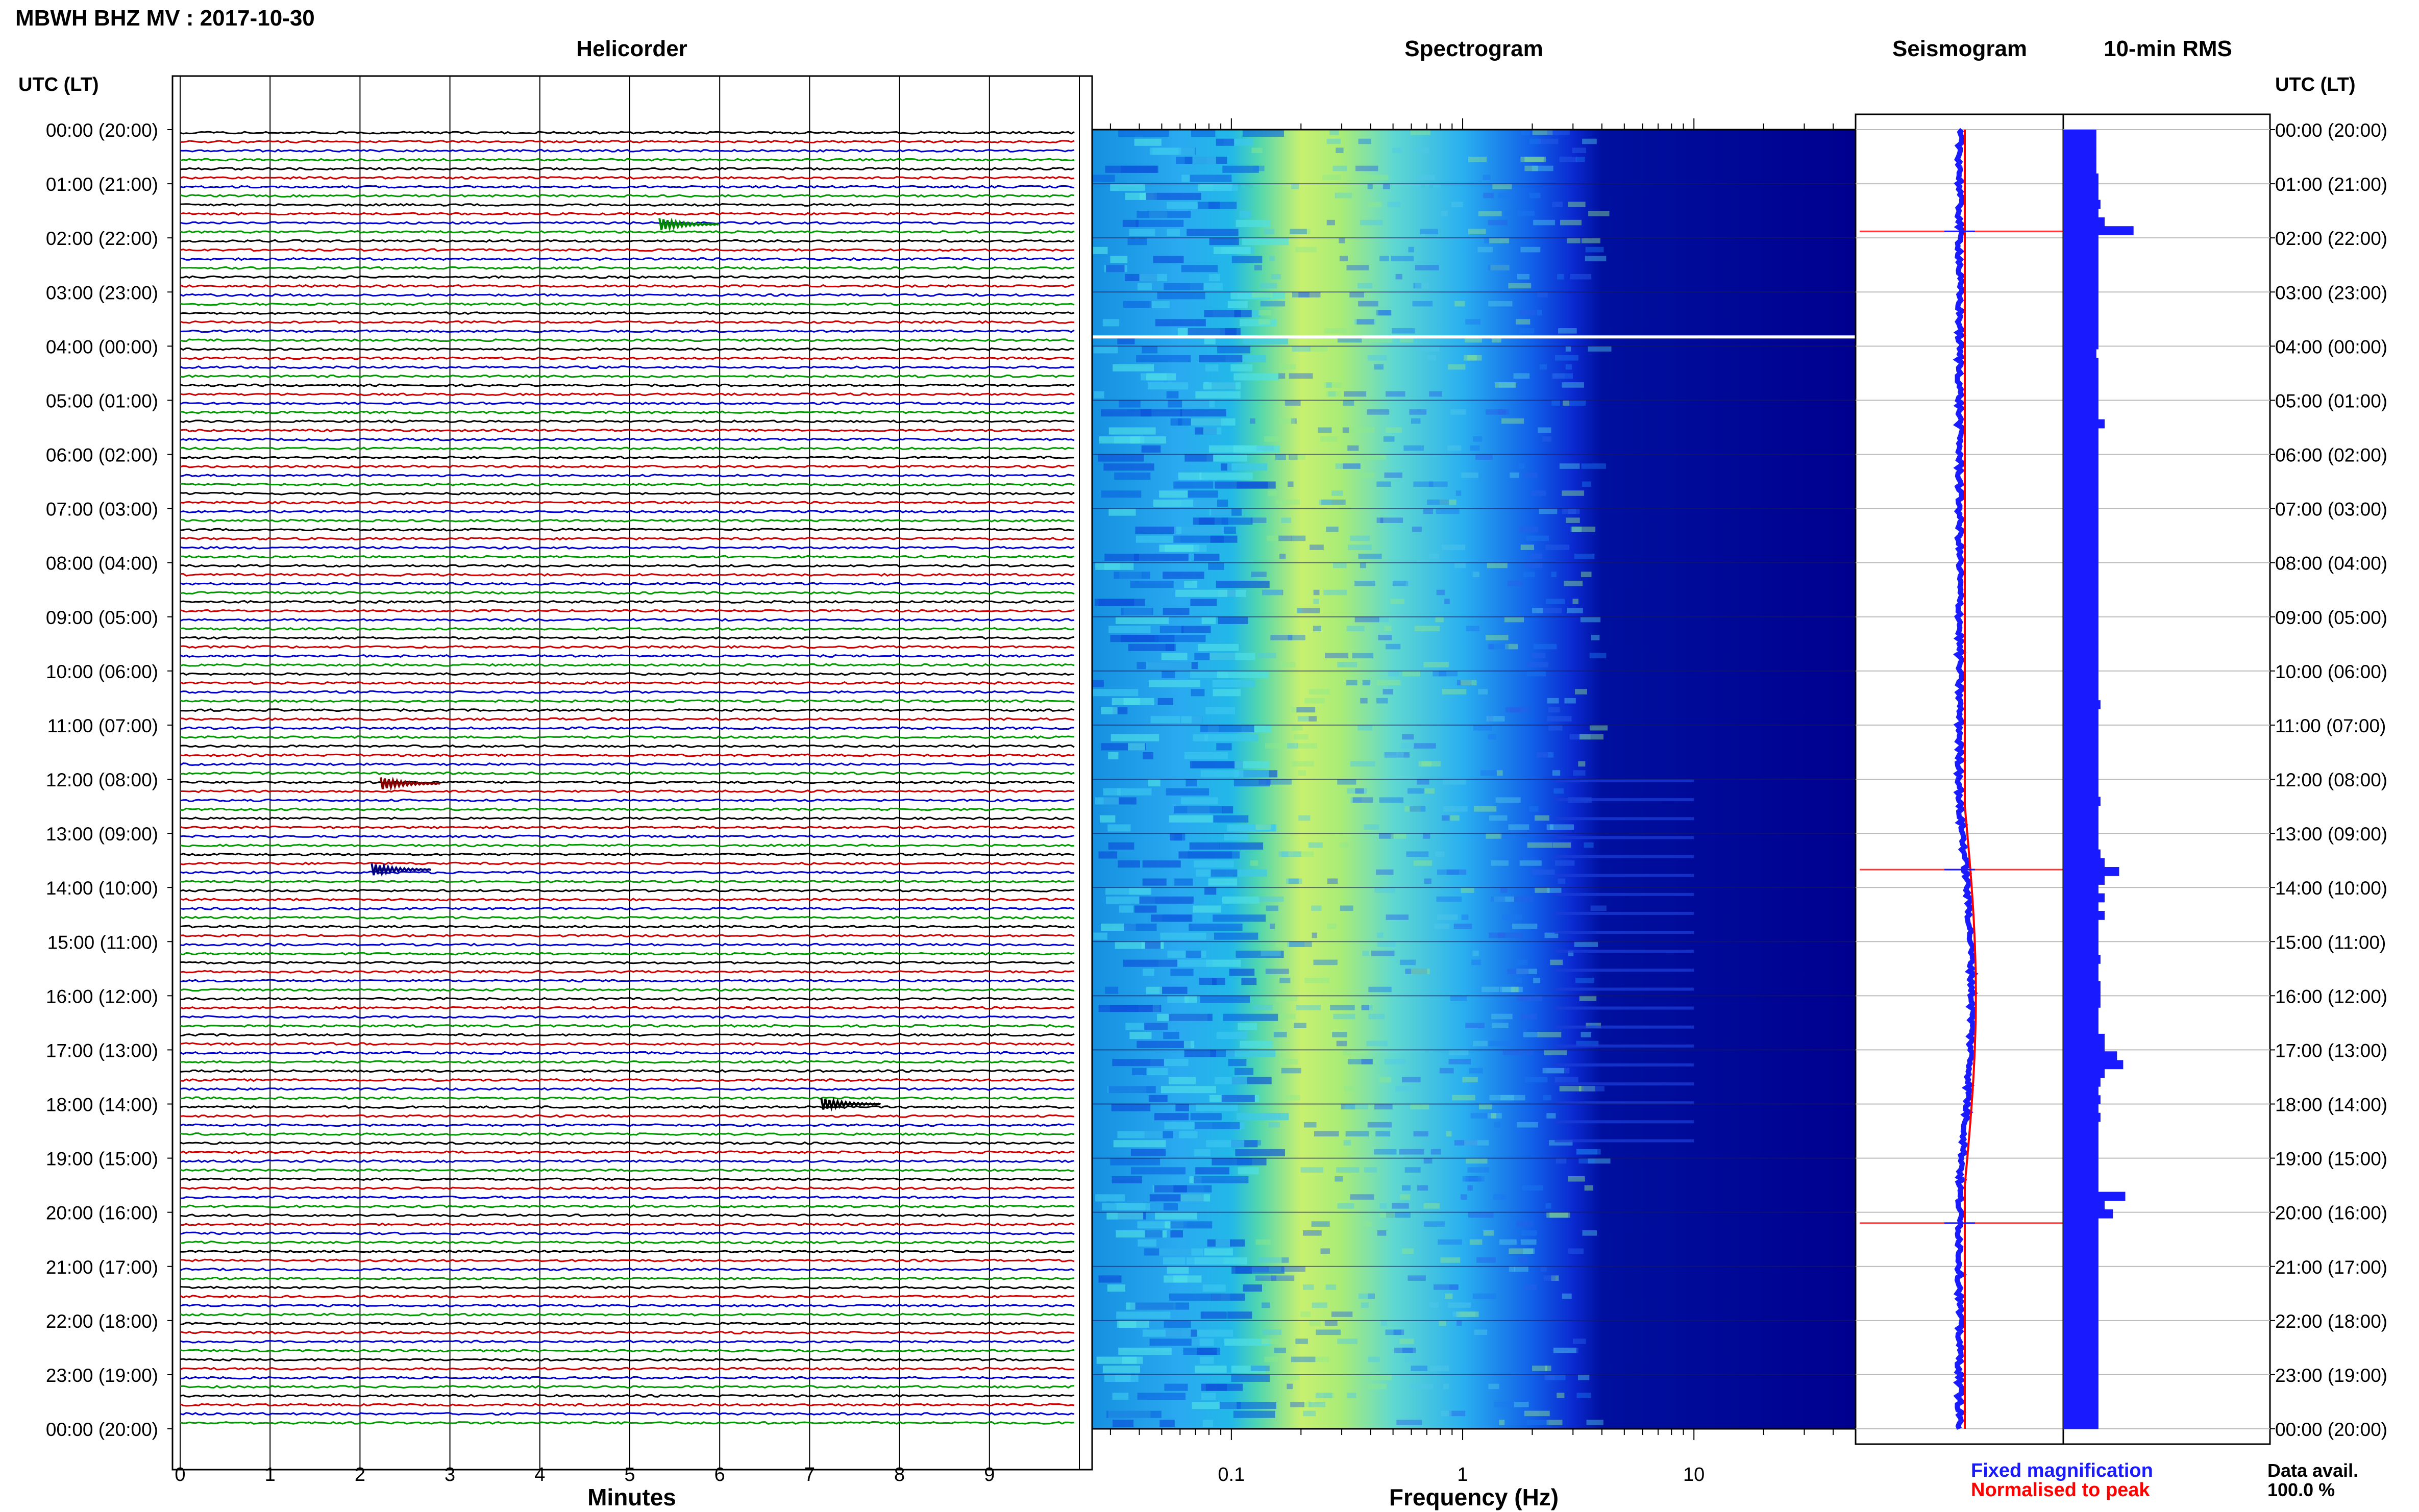 This screenshot has width=2419, height=1512. Describe the element at coordinates (102, 671) in the screenshot. I see `time-tick-left: 10:00 (06:00)` at that location.